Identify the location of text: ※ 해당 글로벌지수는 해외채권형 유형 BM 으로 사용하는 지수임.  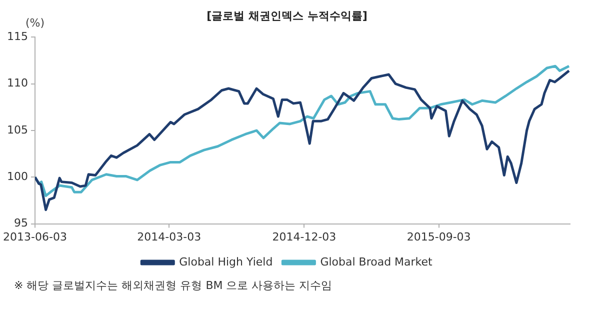
(174, 286).